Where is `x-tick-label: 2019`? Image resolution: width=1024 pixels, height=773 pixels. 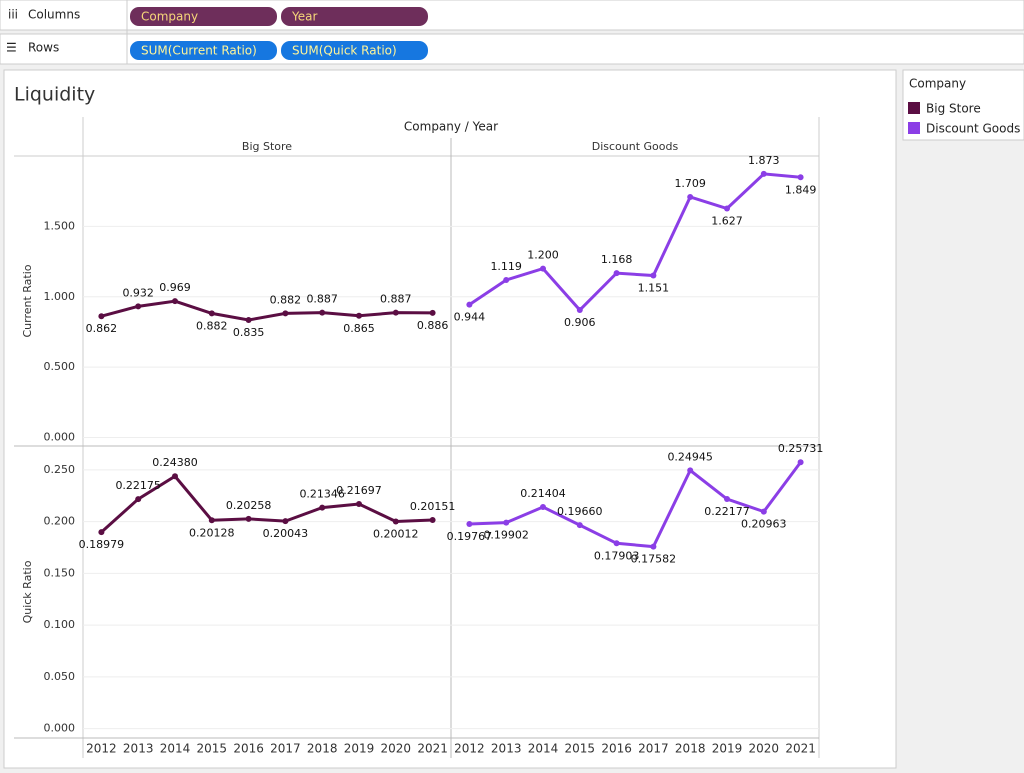 x-tick-label: 2019 is located at coordinates (727, 749).